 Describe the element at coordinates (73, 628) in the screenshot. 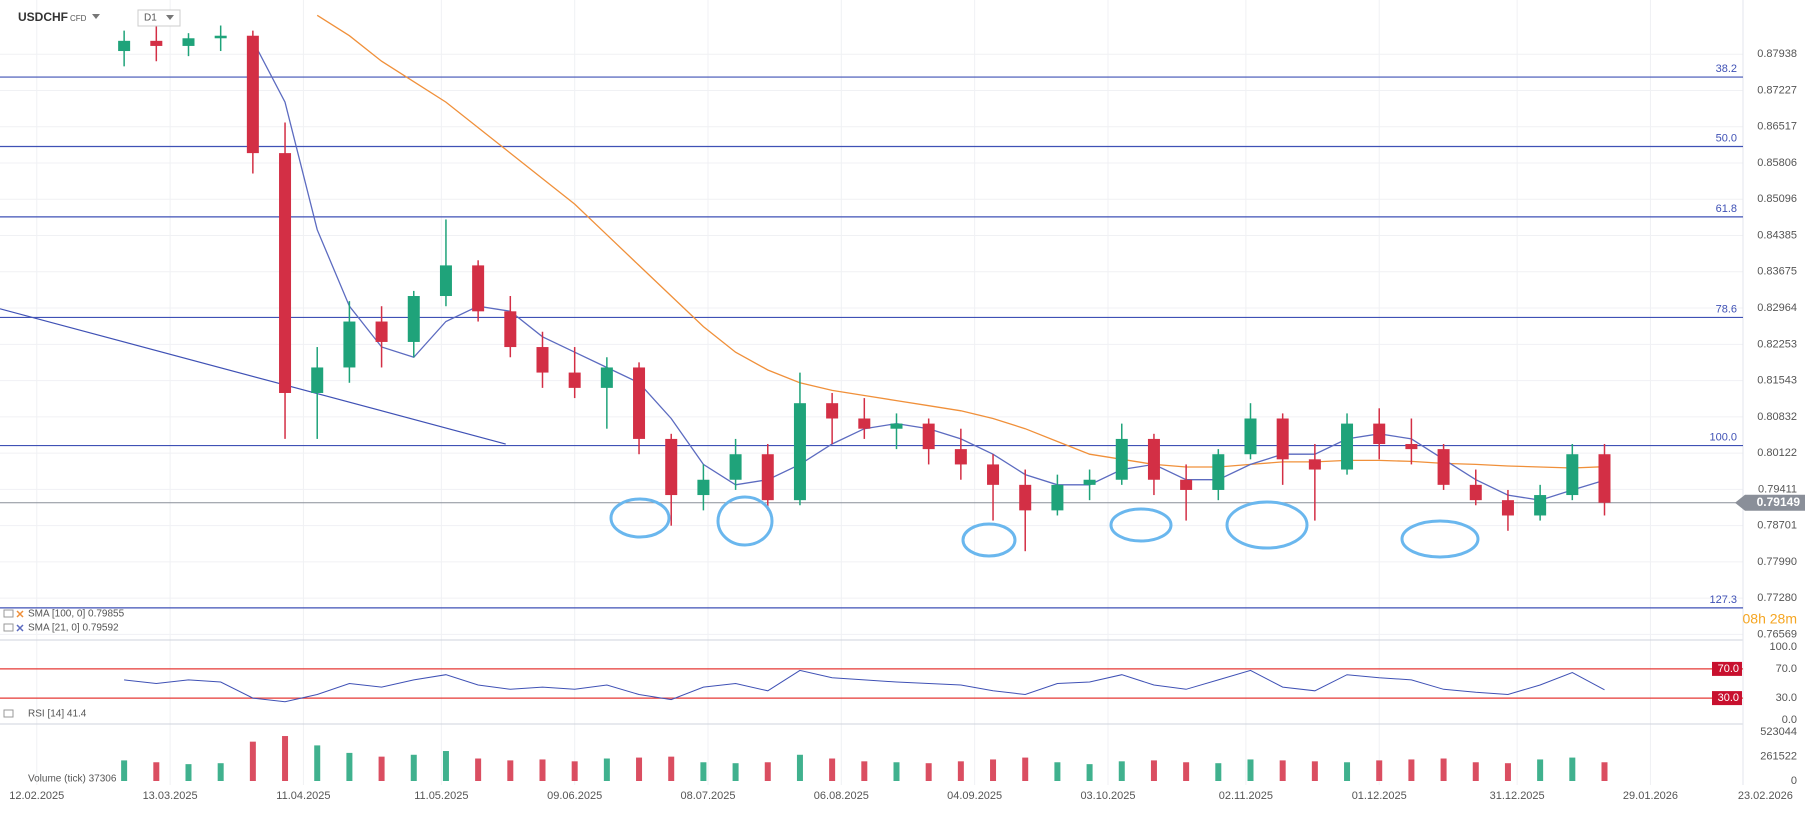

I see `legend-entry: SMA [21, 0] 0.79592` at that location.